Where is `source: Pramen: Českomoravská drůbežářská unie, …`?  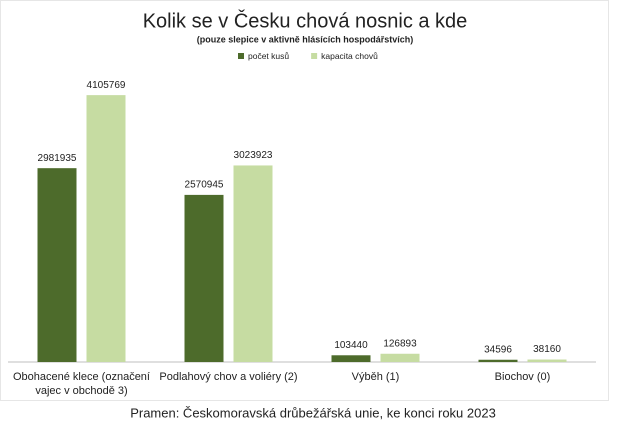
source: Pramen: Českomoravská drůbežářská unie, … is located at coordinates (313, 412).